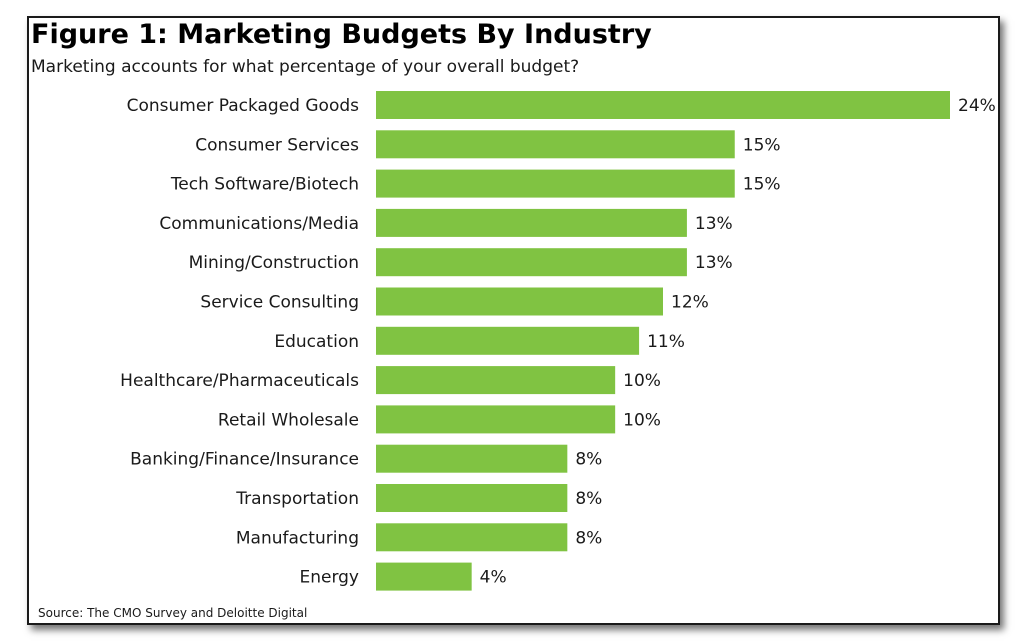 This screenshot has width=1026, height=641. Describe the element at coordinates (264, 185) in the screenshot. I see `category-label: Tech Software/Biotech` at that location.